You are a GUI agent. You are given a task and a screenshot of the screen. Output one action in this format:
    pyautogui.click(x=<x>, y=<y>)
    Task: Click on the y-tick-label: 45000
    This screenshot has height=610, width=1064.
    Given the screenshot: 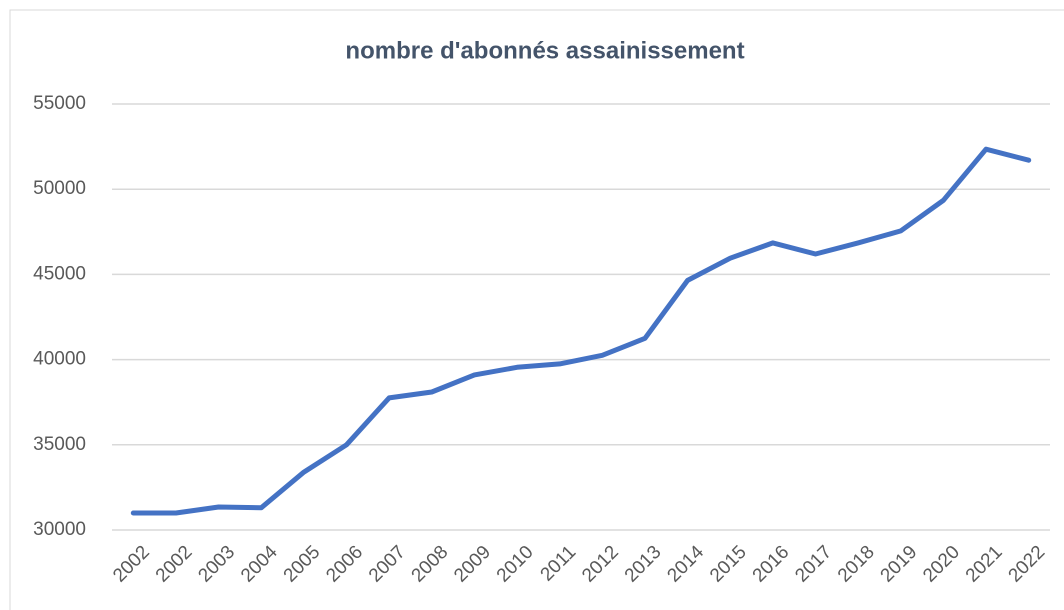 What is the action you would take?
    pyautogui.click(x=59, y=273)
    